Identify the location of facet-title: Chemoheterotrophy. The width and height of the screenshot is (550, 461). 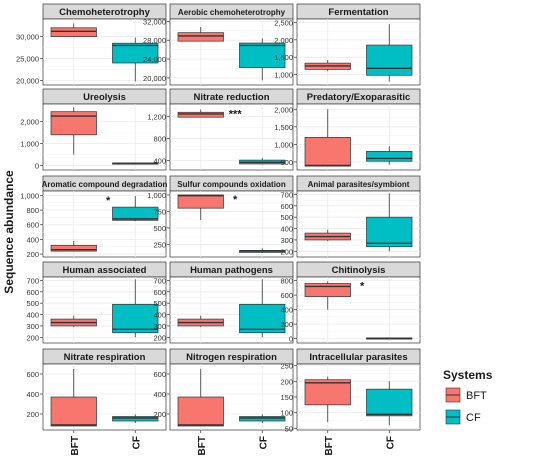
(105, 12).